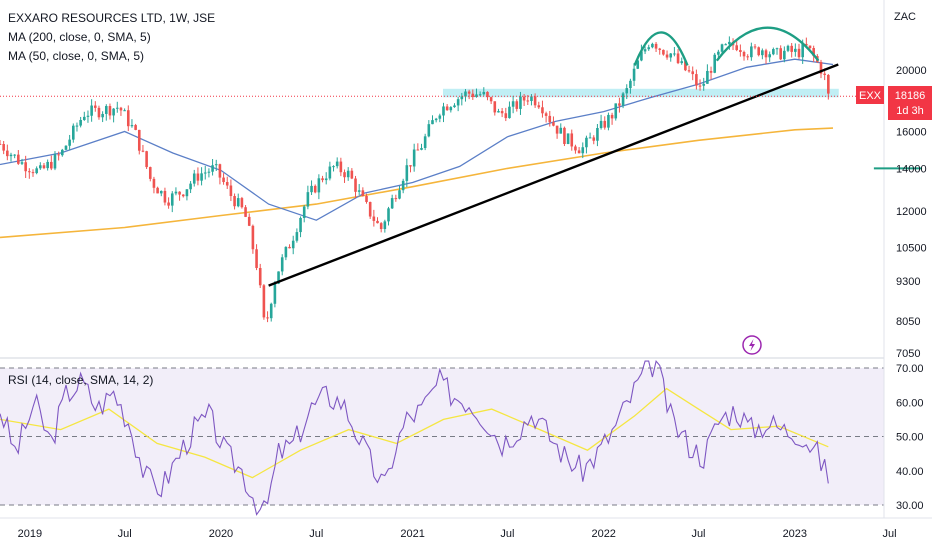 The width and height of the screenshot is (932, 550). I want to click on price-tick-3: 12000, so click(911, 212).